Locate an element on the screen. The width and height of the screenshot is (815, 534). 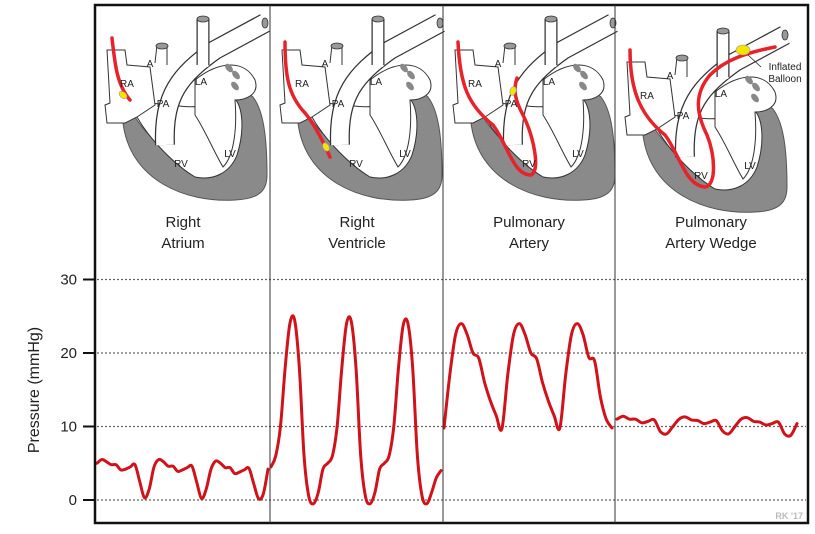
y-axis-label: Pressure (mmHg) is located at coordinates (34, 390).